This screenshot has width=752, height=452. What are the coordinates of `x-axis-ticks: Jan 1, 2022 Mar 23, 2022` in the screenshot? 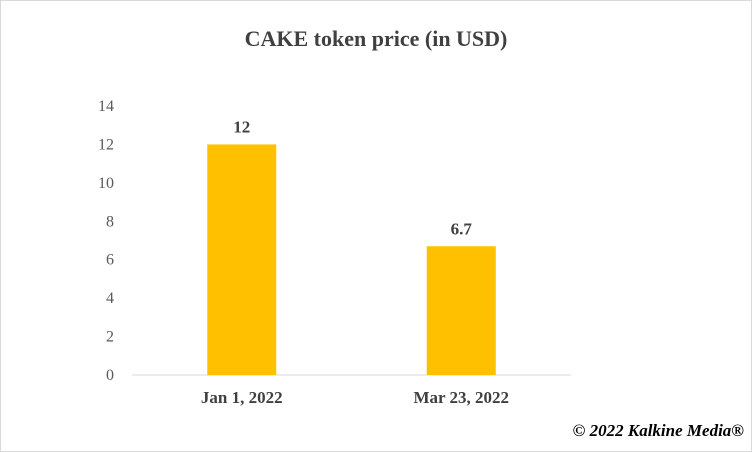 It's located at (355, 397).